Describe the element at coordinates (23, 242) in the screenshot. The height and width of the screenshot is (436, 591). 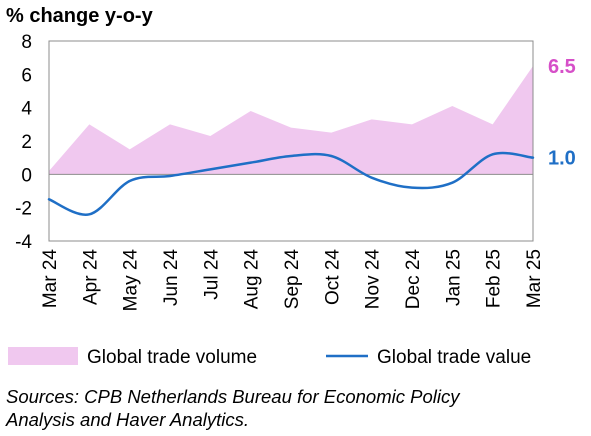
I see `y-tick-label: -4` at that location.